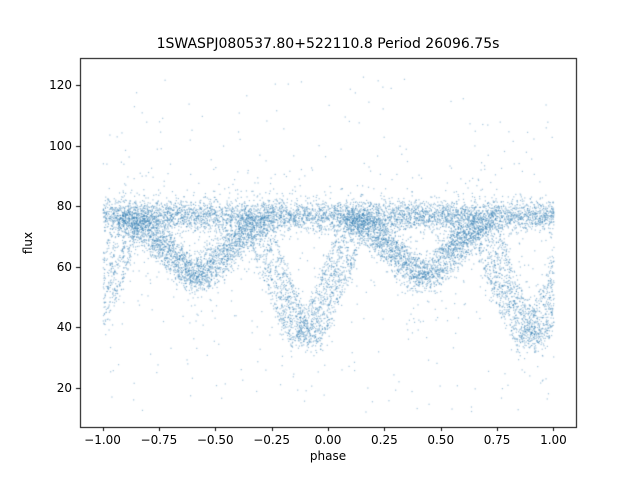  Describe the element at coordinates (64, 327) in the screenshot. I see `y-tick-label: 40` at that location.